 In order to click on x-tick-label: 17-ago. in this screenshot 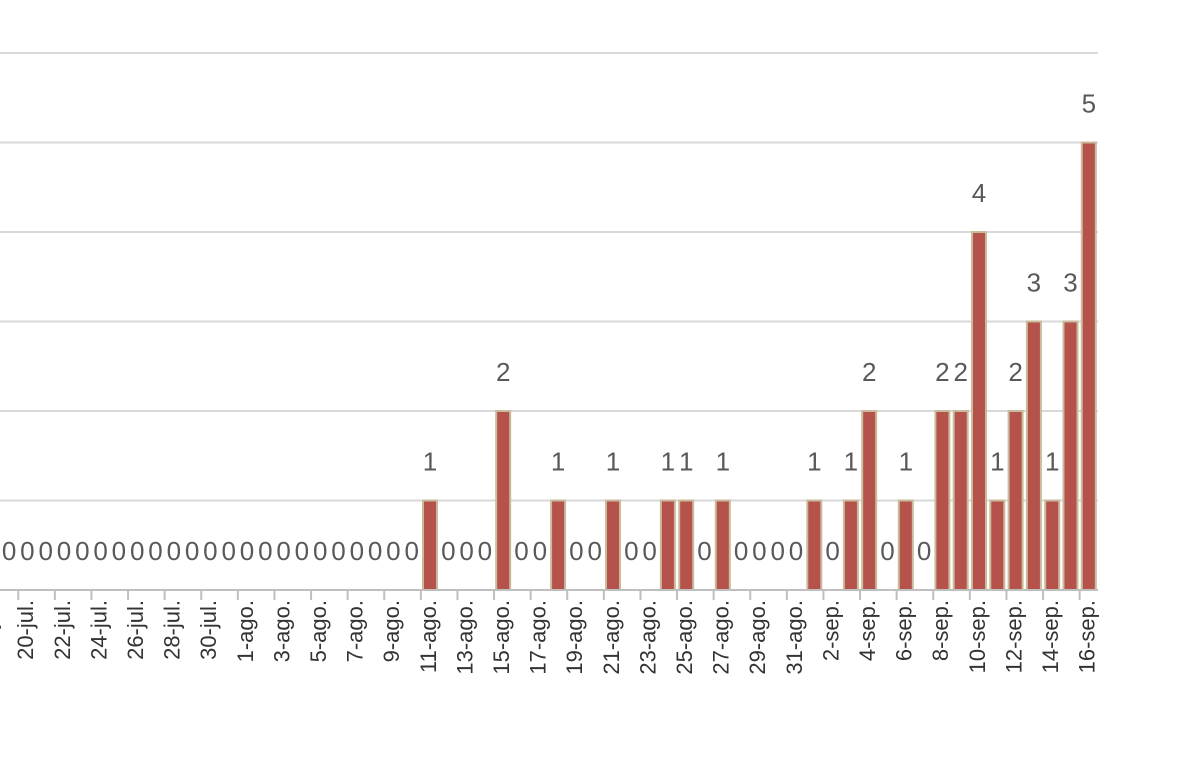, I will do `click(538, 637)`.